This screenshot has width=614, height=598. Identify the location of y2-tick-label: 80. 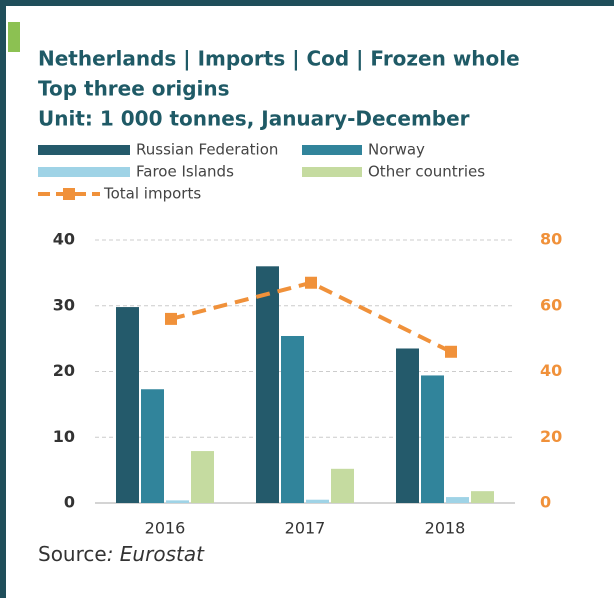
(551, 239).